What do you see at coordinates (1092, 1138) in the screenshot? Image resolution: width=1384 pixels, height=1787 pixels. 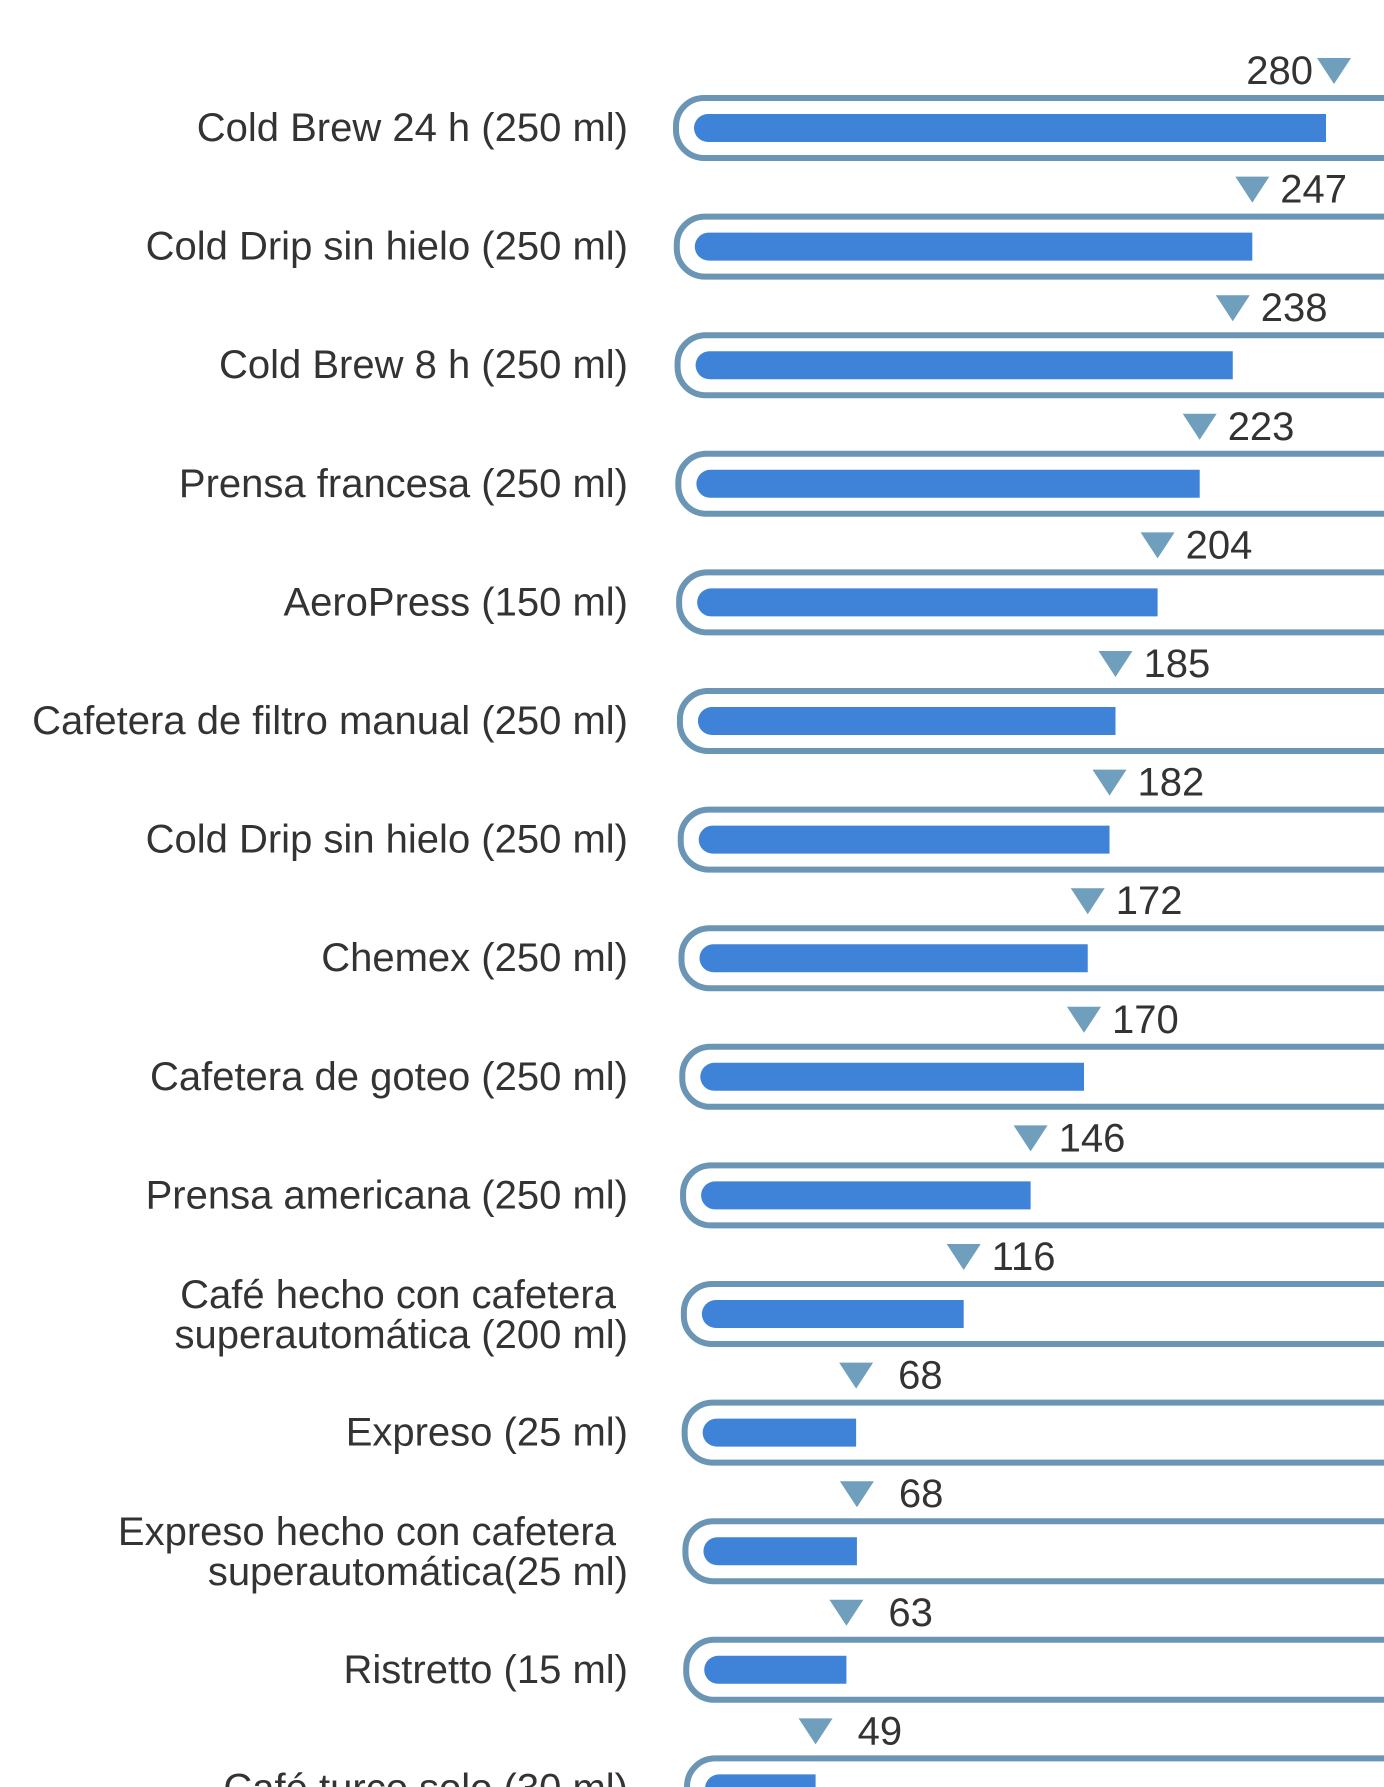 I see `value-label: 146` at bounding box center [1092, 1138].